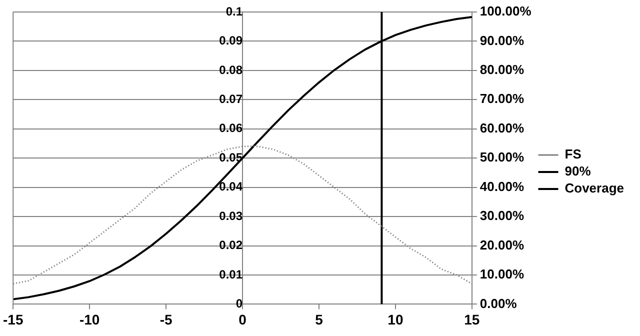  I want to click on y-tick-label: 0.04, so click(231, 187).